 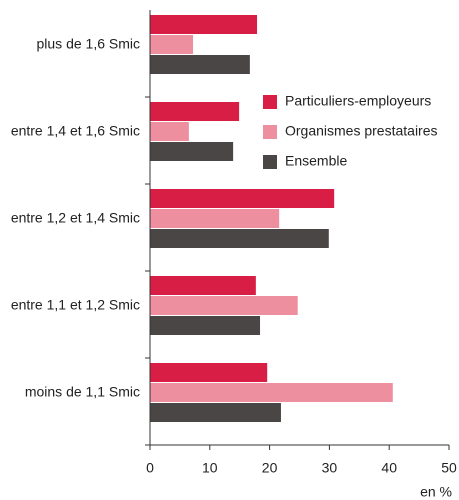 What do you see at coordinates (82, 392) in the screenshot?
I see `y-tick-label: moins de 1,1 Smic` at bounding box center [82, 392].